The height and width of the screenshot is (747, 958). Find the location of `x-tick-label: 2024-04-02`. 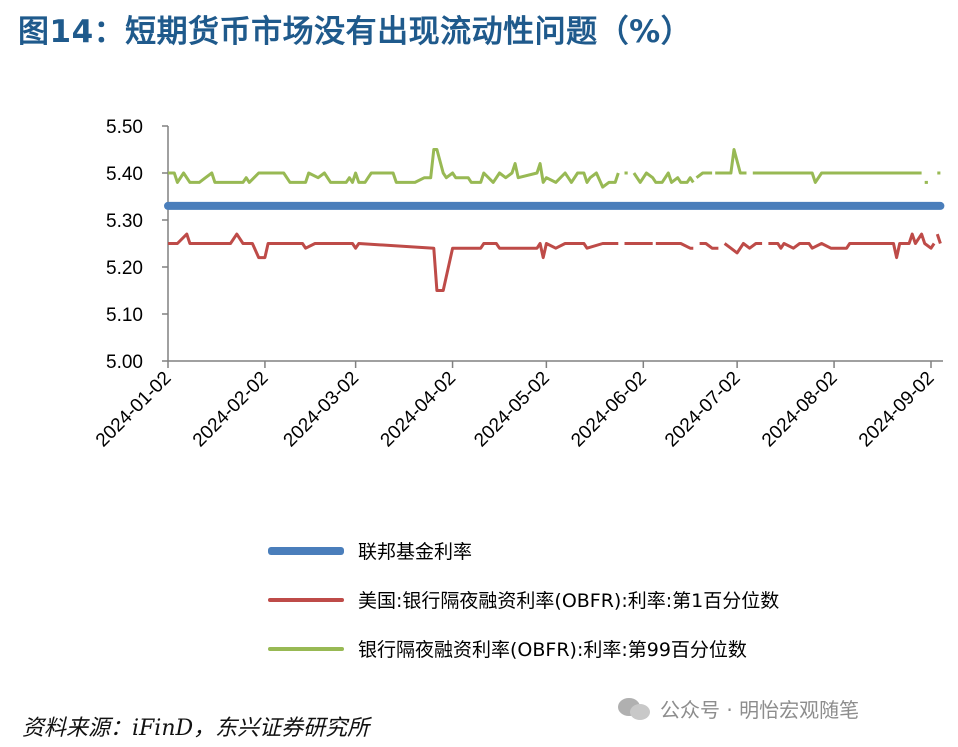

x-tick-label: 2024-04-02 is located at coordinates (419, 410).